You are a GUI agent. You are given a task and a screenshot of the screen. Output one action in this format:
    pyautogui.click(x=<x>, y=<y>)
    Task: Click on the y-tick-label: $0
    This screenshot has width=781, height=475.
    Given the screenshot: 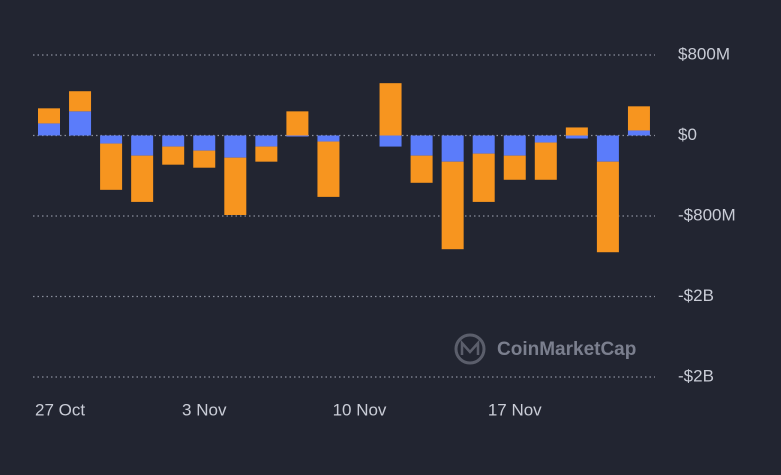 What is the action you would take?
    pyautogui.click(x=687, y=134)
    